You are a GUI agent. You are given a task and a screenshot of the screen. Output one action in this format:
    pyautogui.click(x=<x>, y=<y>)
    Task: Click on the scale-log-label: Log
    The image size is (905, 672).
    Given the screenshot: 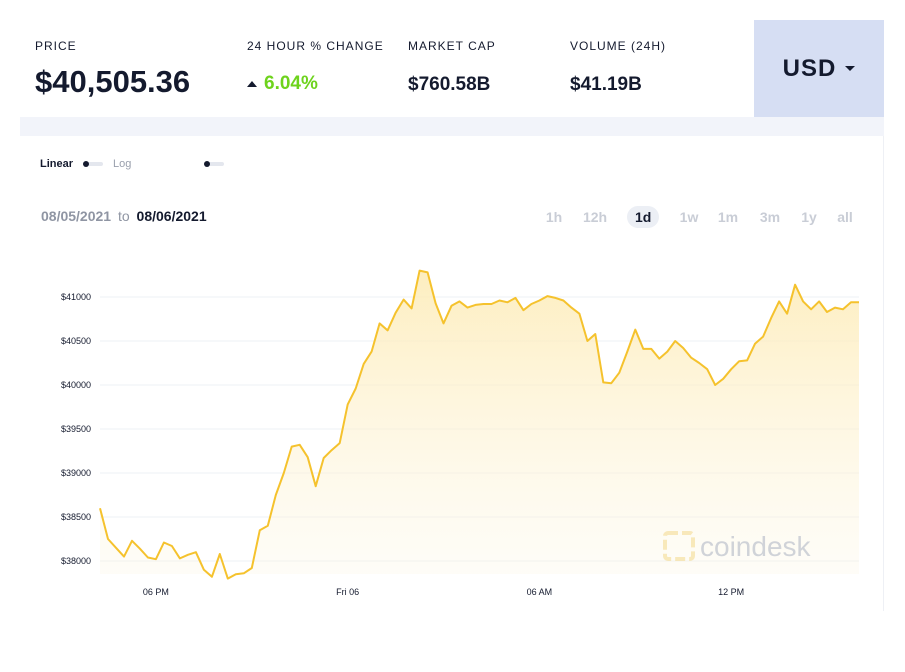 What is the action you would take?
    pyautogui.click(x=122, y=164)
    